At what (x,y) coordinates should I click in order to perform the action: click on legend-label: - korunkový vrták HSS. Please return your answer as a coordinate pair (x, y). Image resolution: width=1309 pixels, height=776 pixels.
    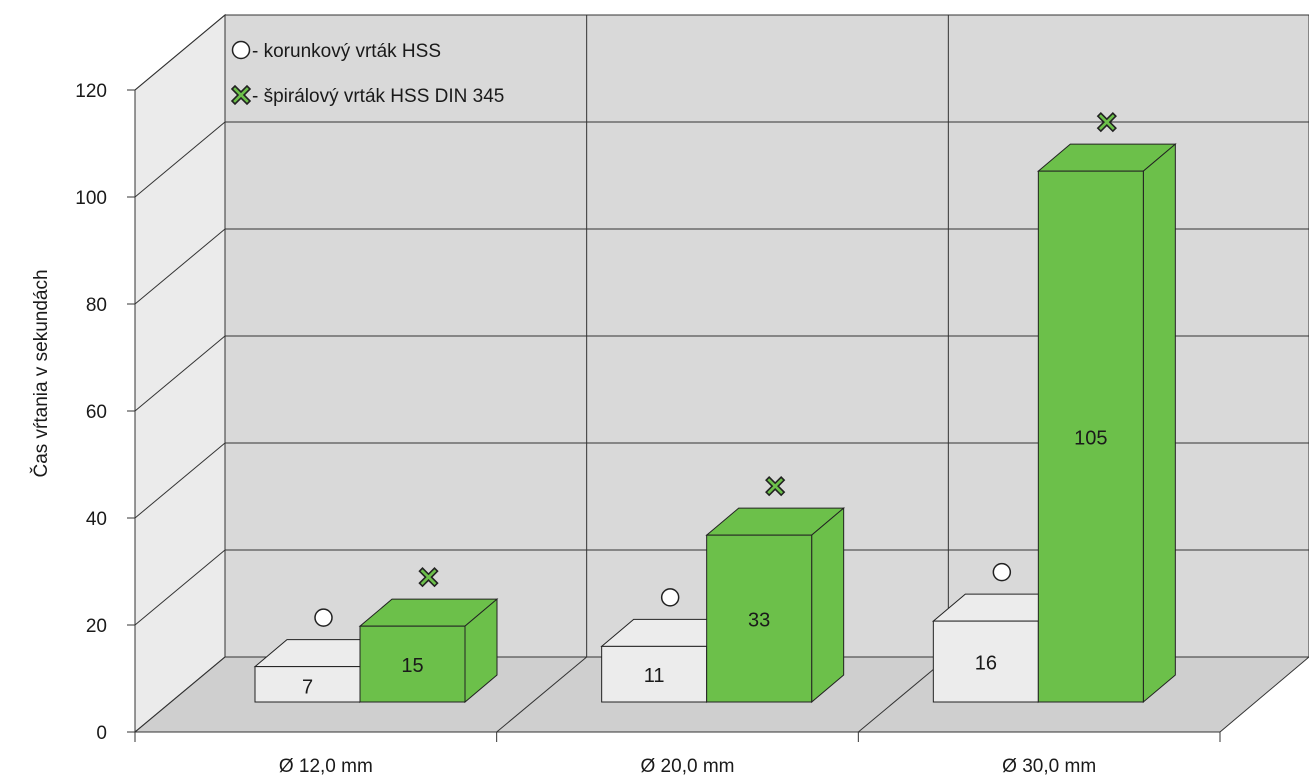
    Looking at the image, I should click on (346, 51).